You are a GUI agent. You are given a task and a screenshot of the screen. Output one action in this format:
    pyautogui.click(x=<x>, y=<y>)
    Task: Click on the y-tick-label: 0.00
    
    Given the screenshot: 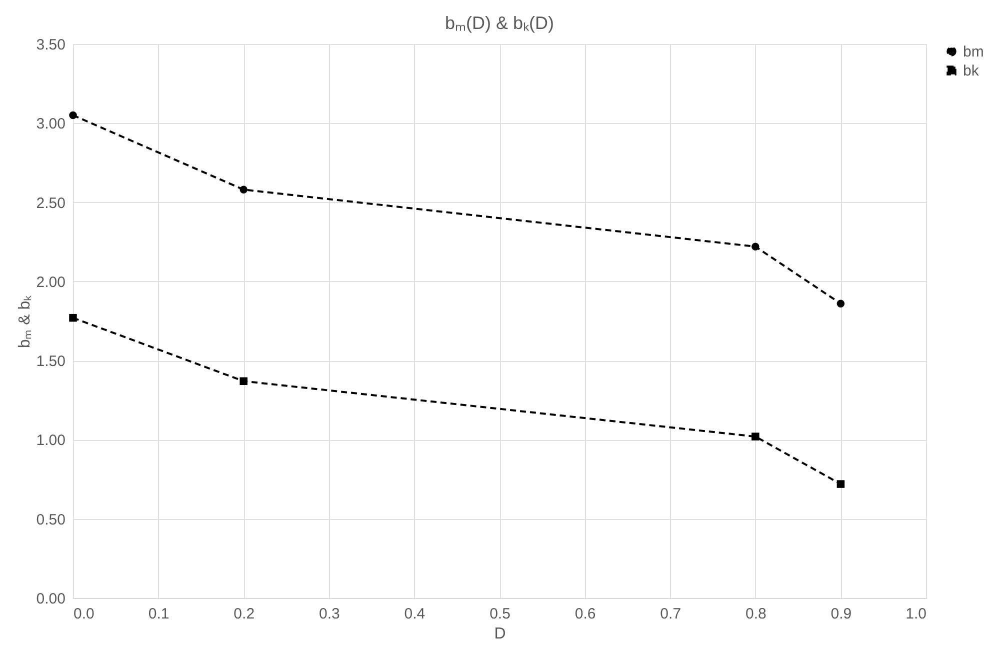 What is the action you would take?
    pyautogui.click(x=51, y=599)
    